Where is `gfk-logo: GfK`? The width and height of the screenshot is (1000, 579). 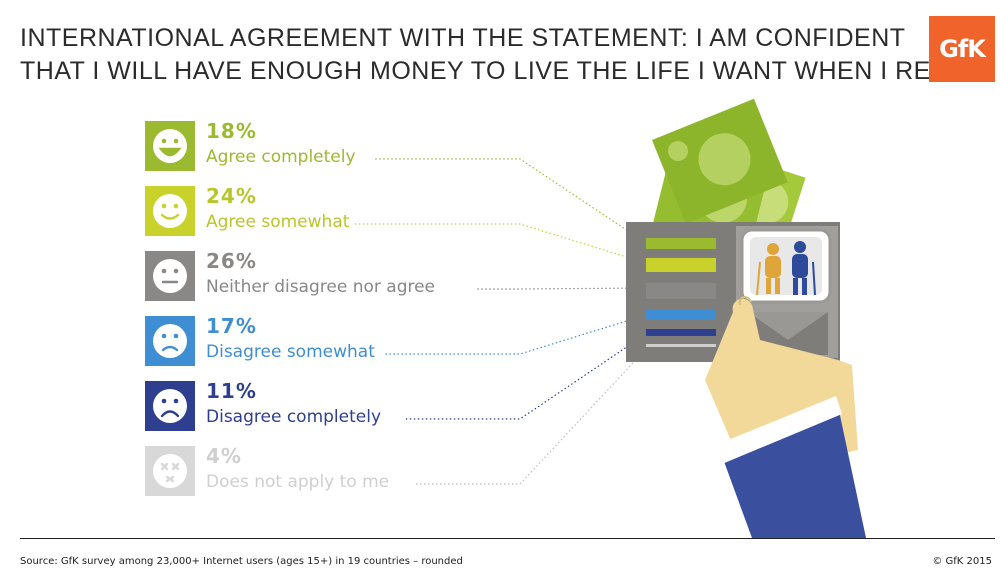 gfk-logo: GfK is located at coordinates (962, 49).